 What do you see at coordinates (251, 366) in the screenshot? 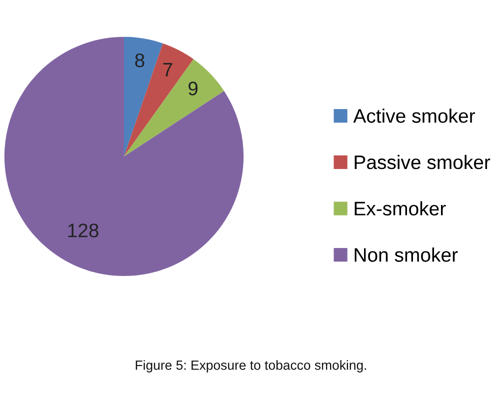
I see `caption: Figure 5: Exposure to tobacco smoking.` at bounding box center [251, 366].